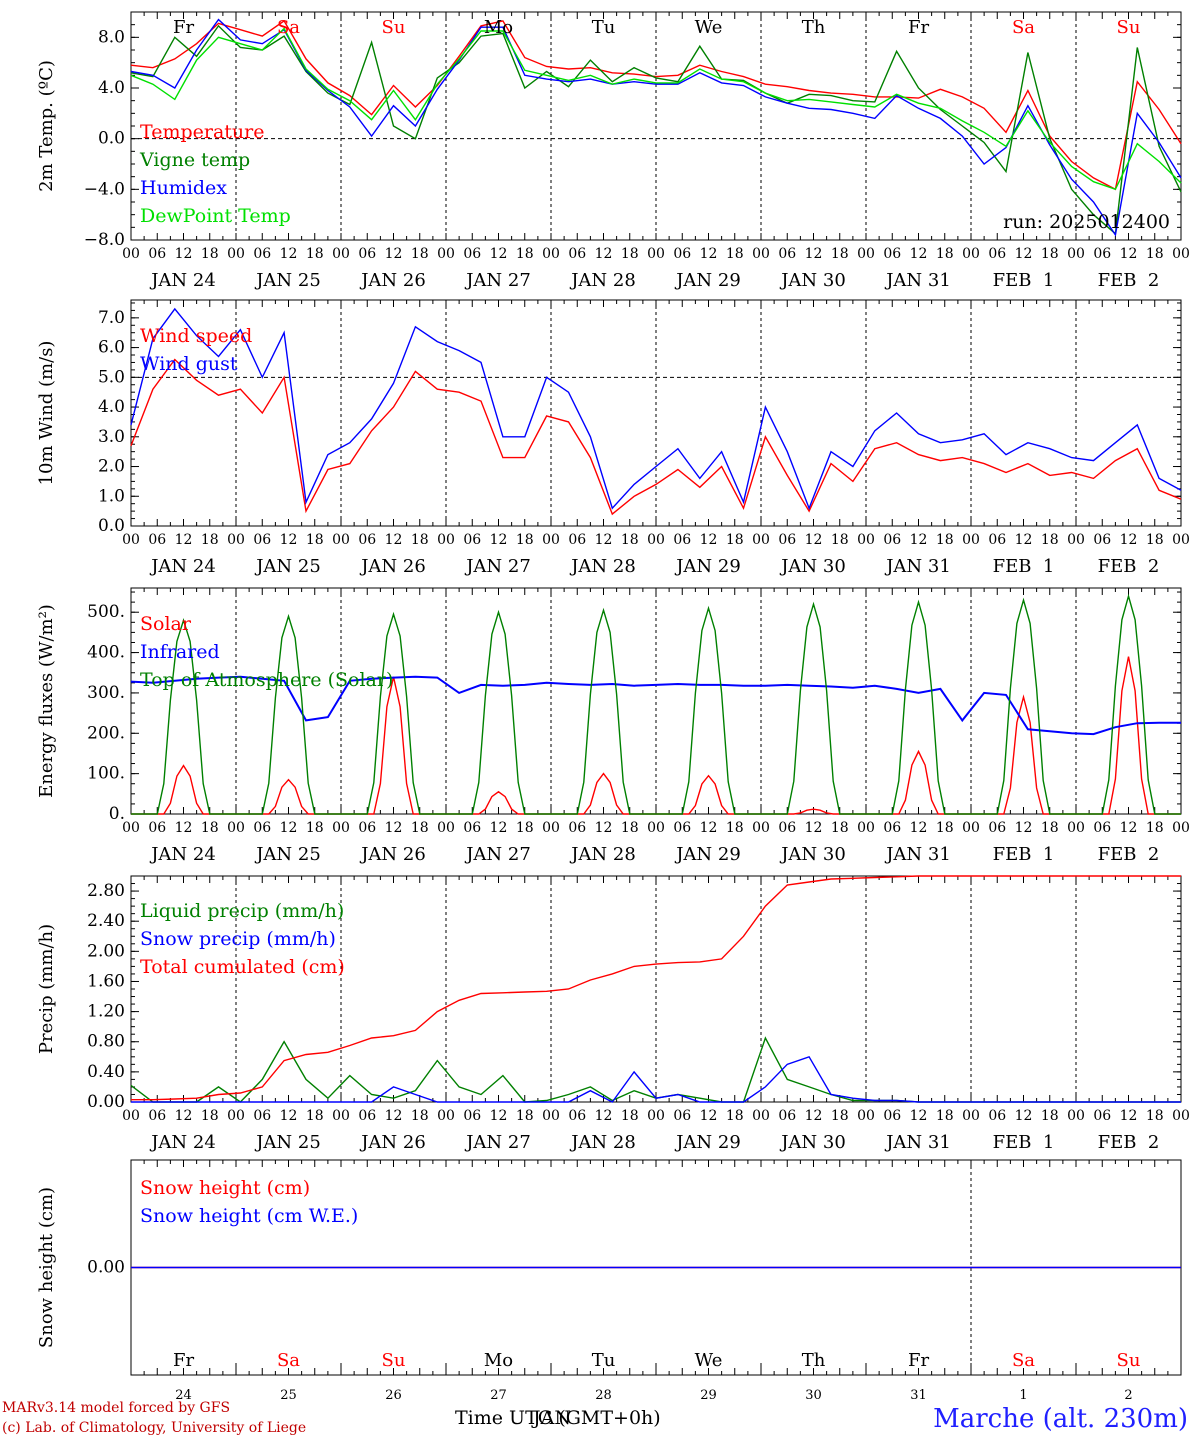 The height and width of the screenshot is (1440, 1194). I want to click on series-humidex, so click(656, 127).